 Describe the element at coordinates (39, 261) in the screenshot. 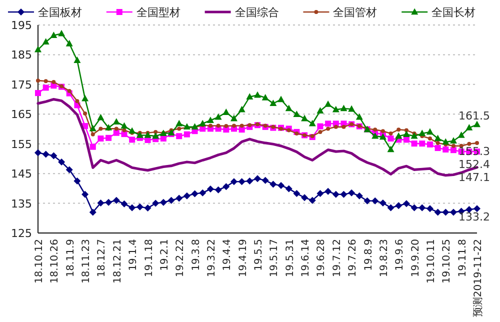

I see `x-tick-label: 18.10.12` at that location.